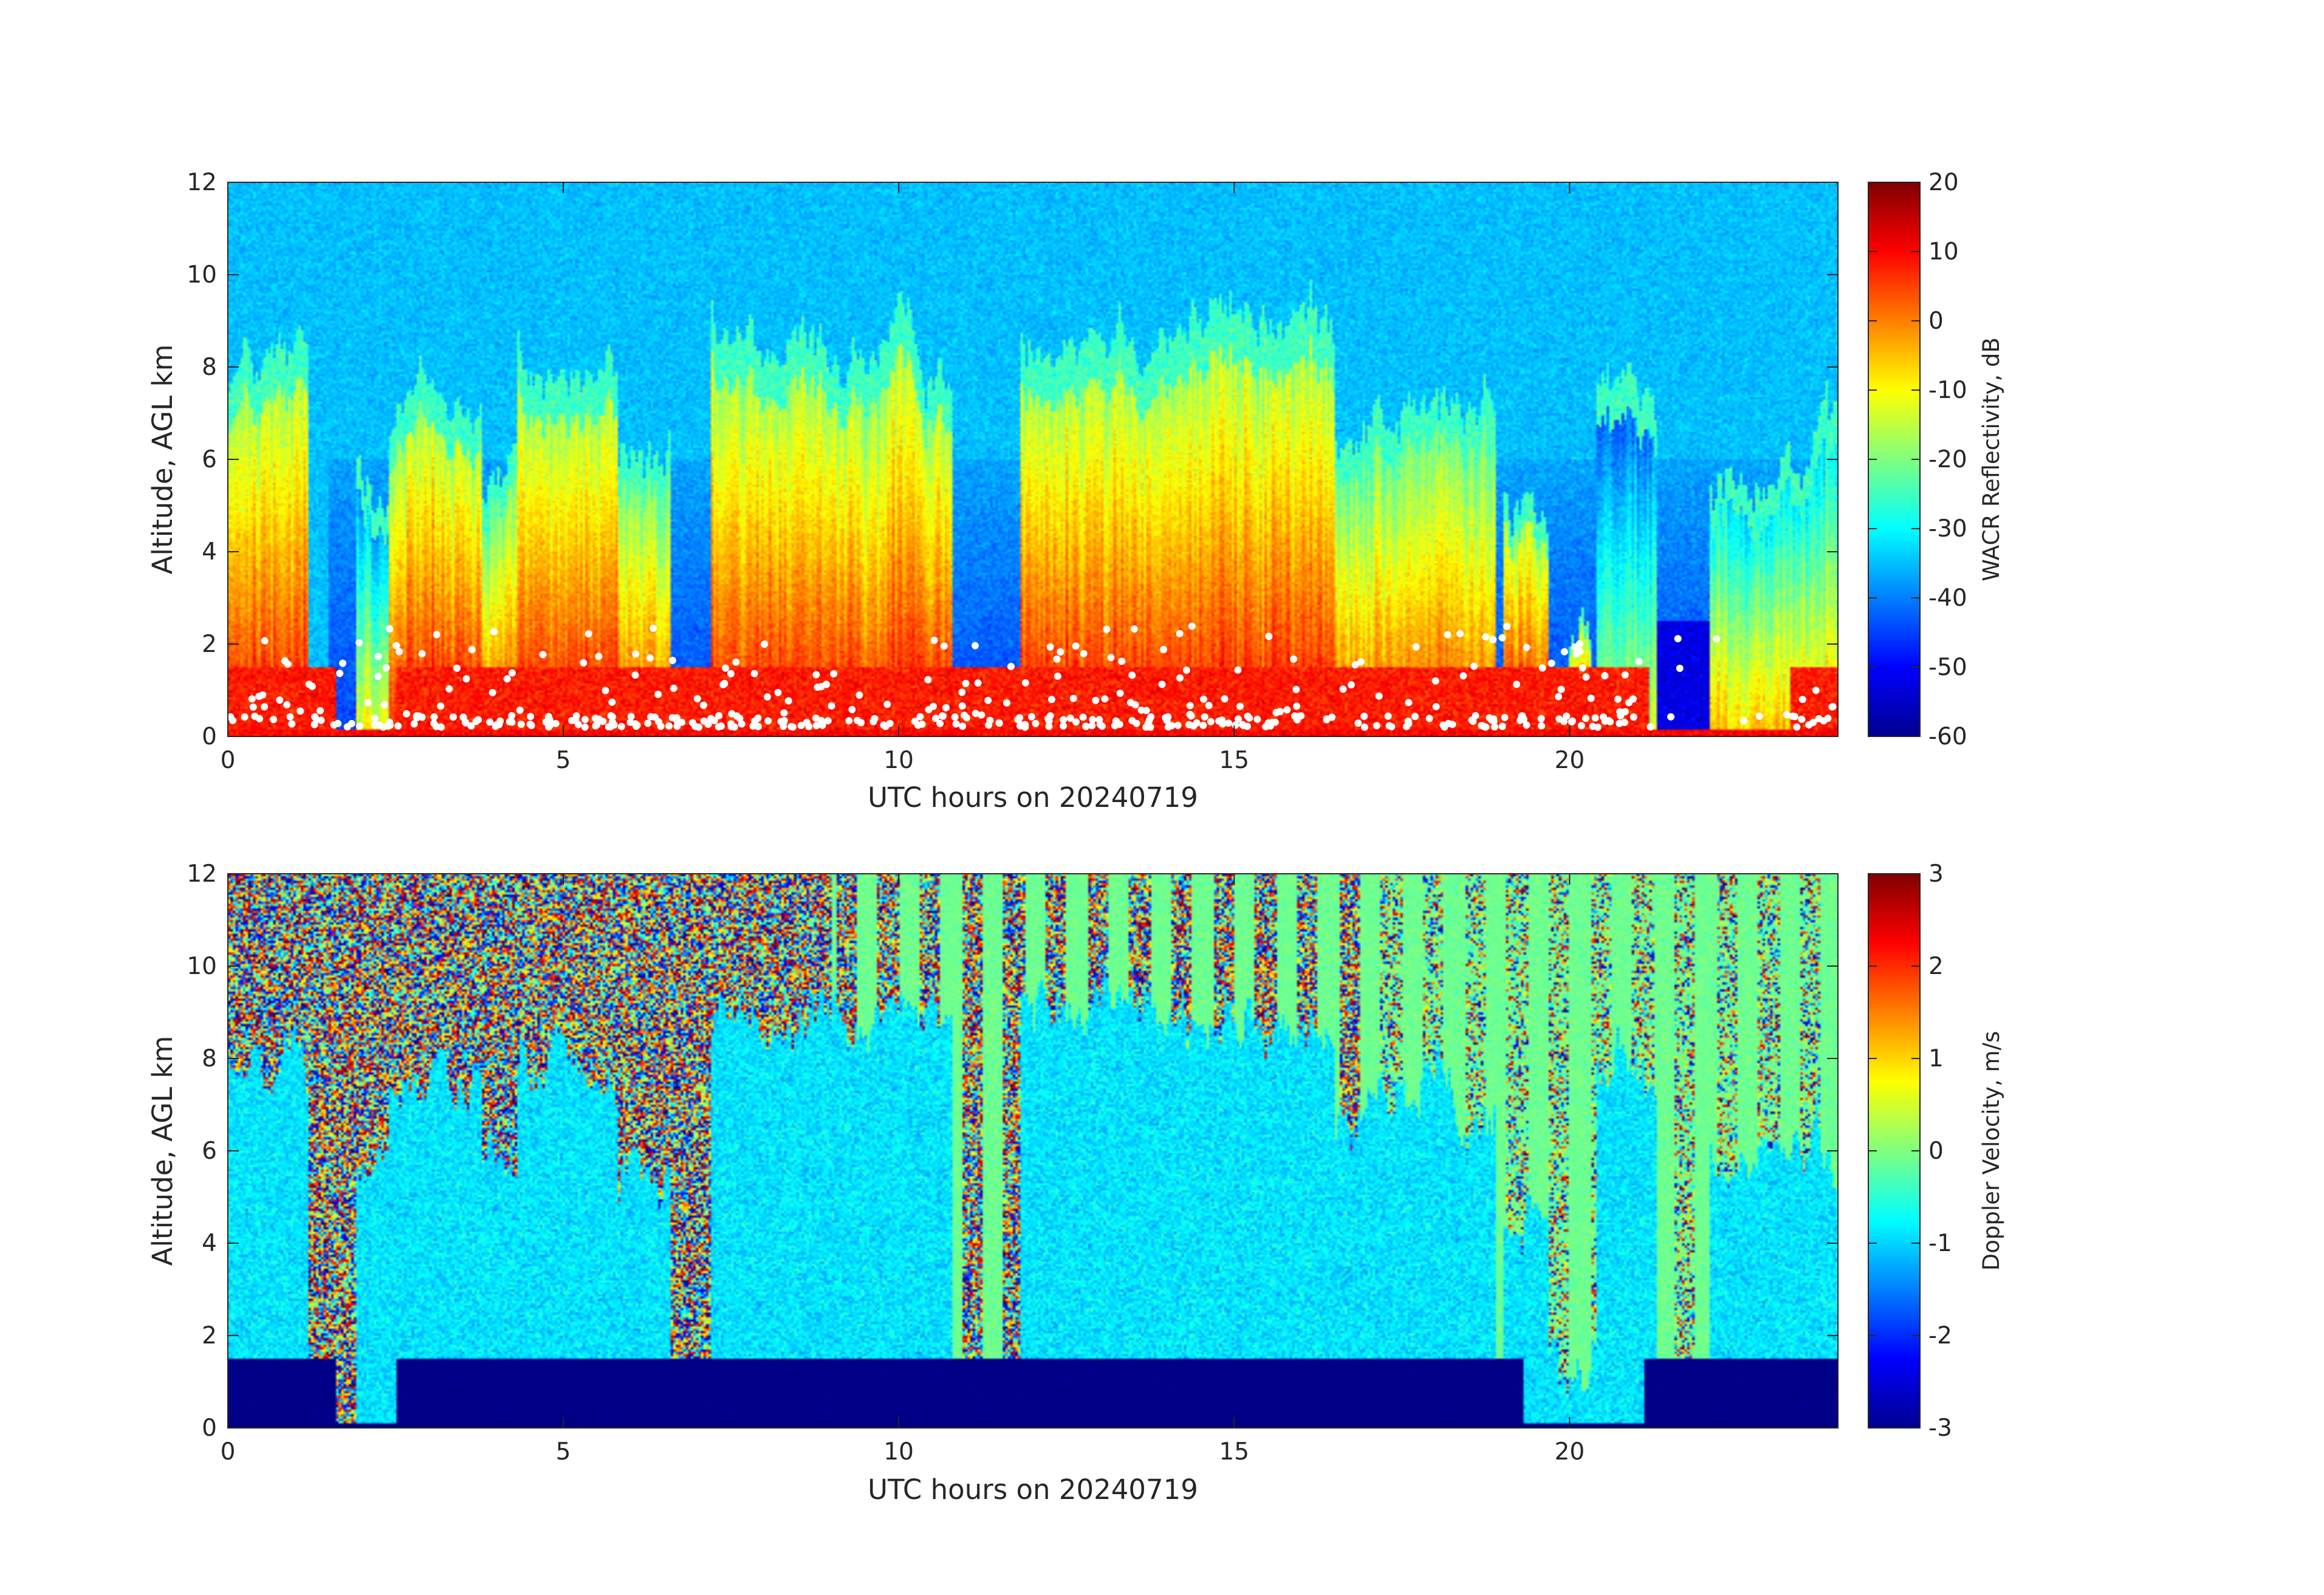 The width and height of the screenshot is (2324, 1595). I want to click on reflectivity-y-axis-label: Altitude, AGL km, so click(162, 460).